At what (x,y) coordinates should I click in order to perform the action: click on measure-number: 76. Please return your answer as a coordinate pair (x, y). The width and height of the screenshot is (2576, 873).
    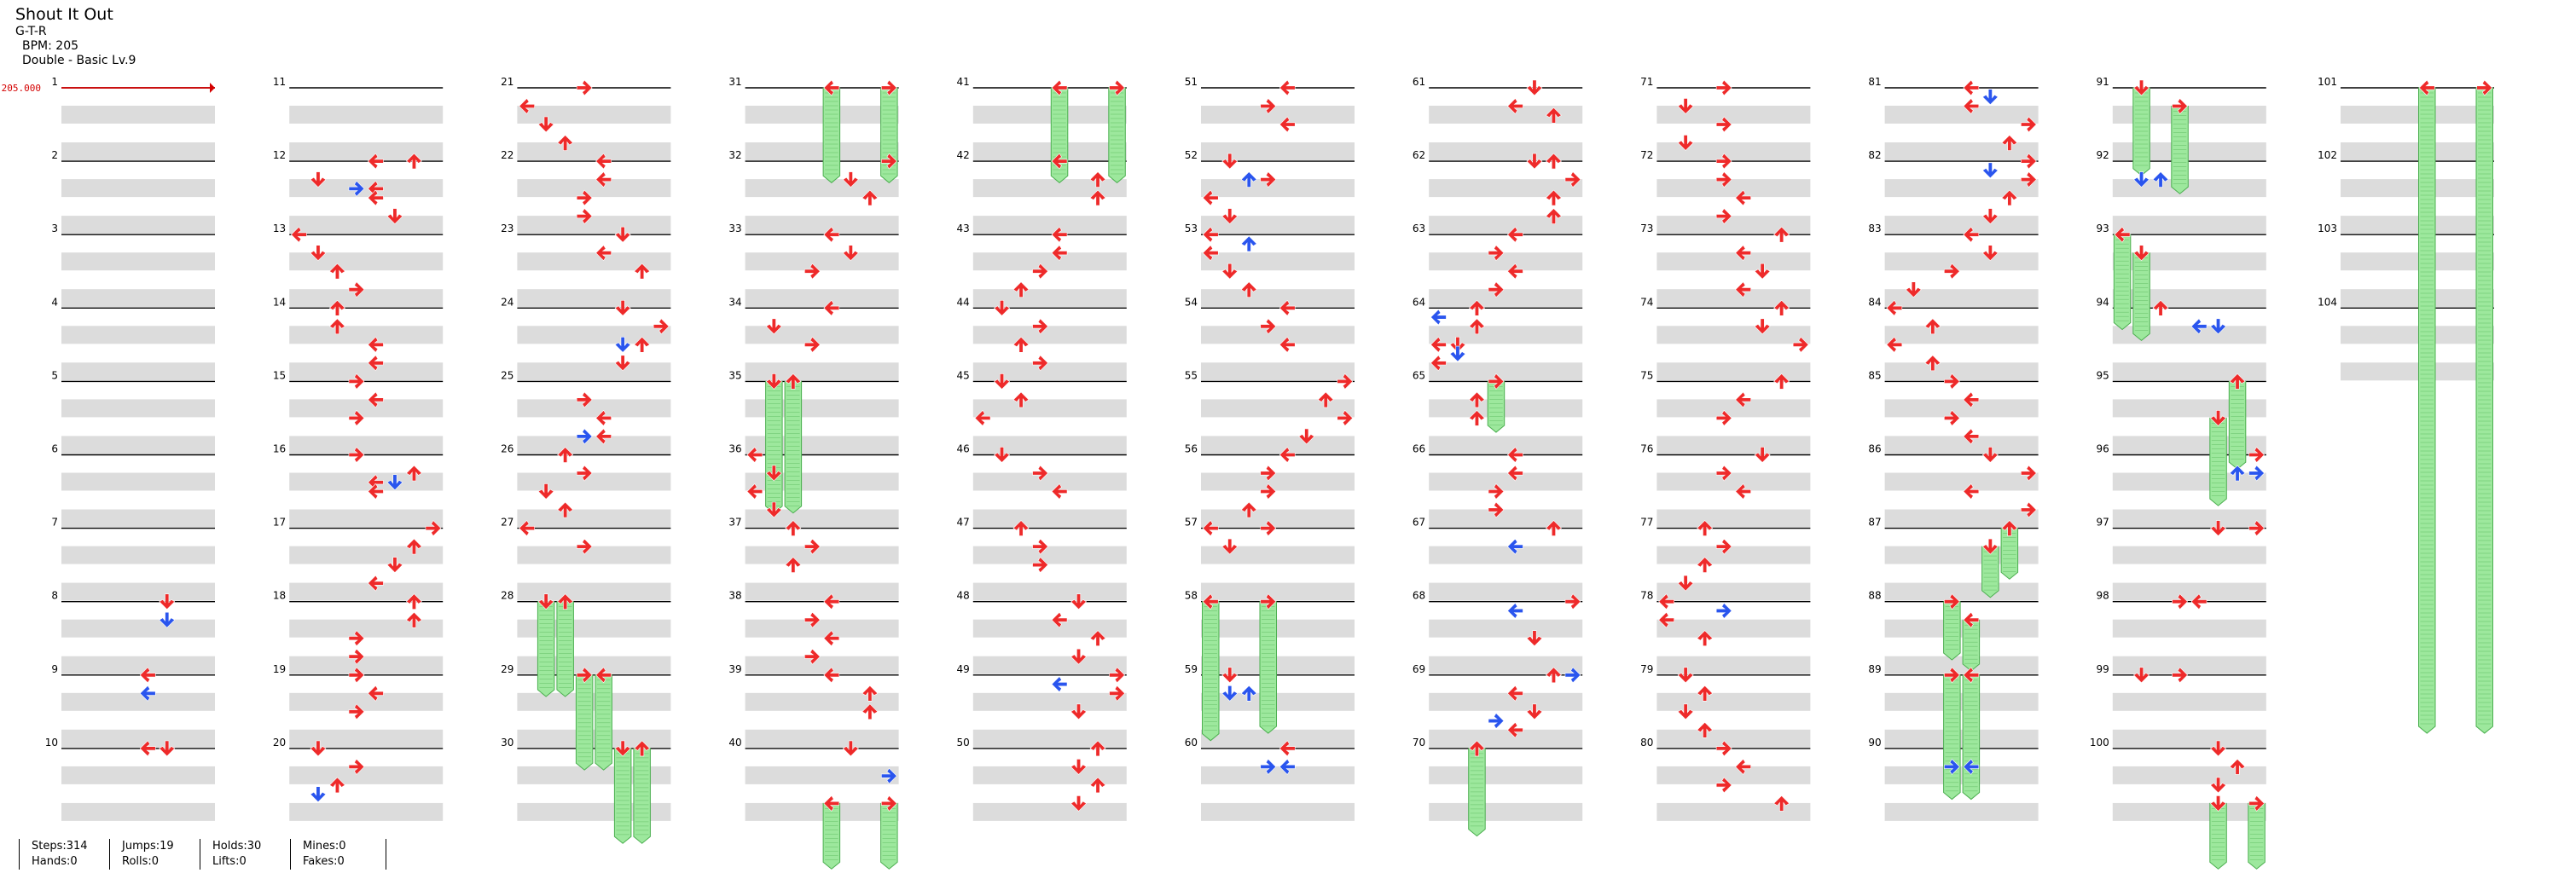
    Looking at the image, I should click on (1646, 449).